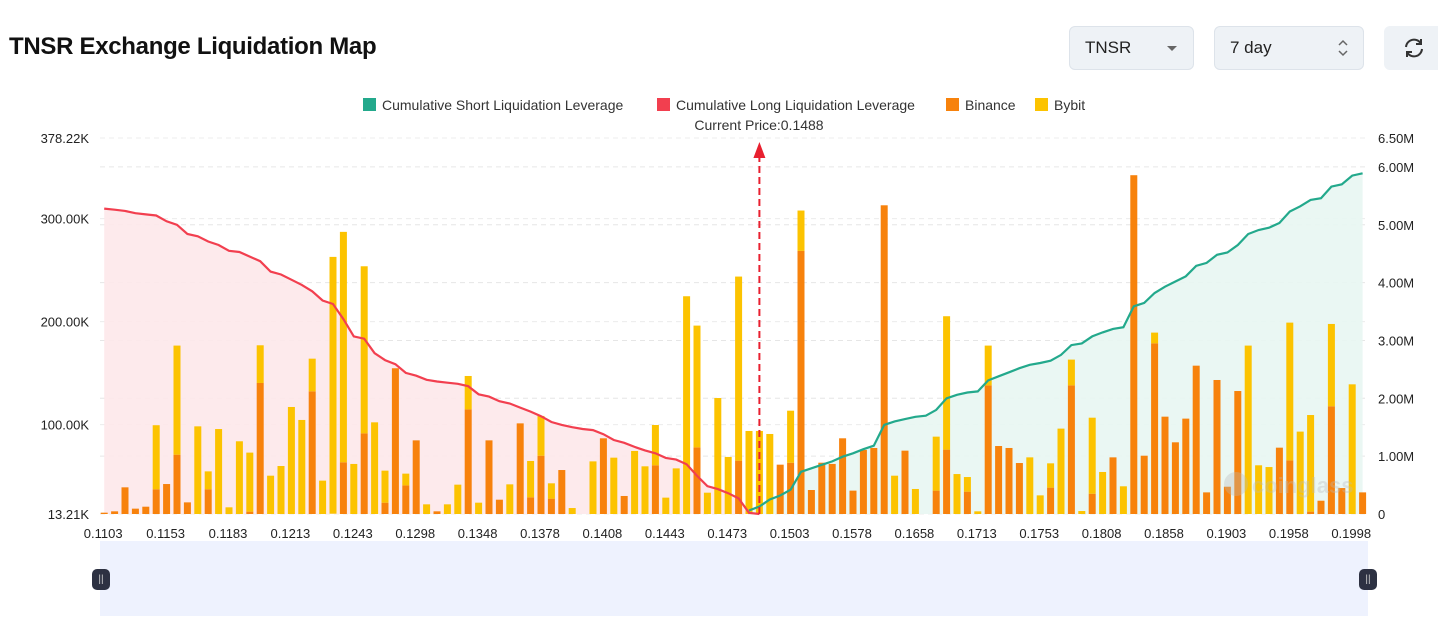 The image size is (1438, 628). What do you see at coordinates (1251, 47) in the screenshot?
I see `range-select-value: 7 day` at bounding box center [1251, 47].